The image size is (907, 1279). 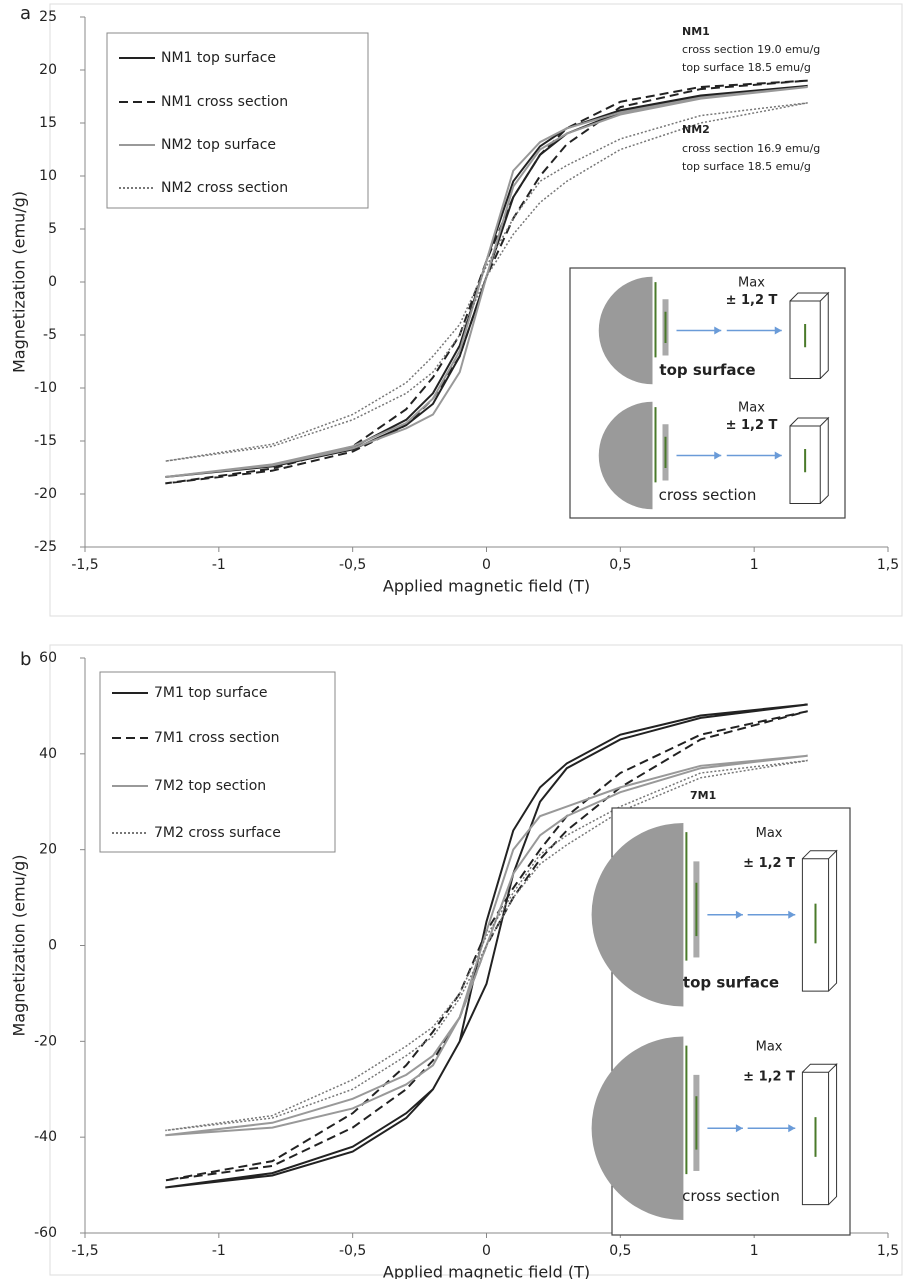 I want to click on legend-label: NM1 cross section, so click(x=224, y=102).